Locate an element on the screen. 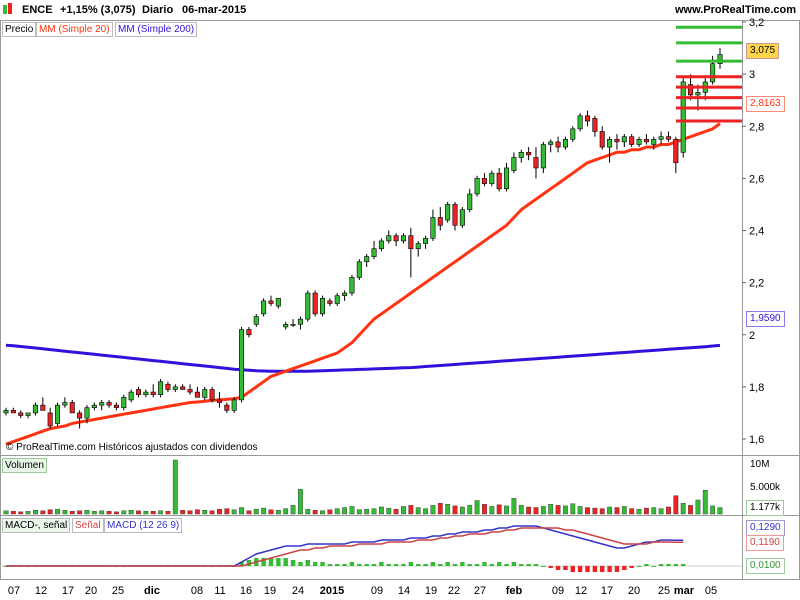  period-label: Diario is located at coordinates (158, 10).